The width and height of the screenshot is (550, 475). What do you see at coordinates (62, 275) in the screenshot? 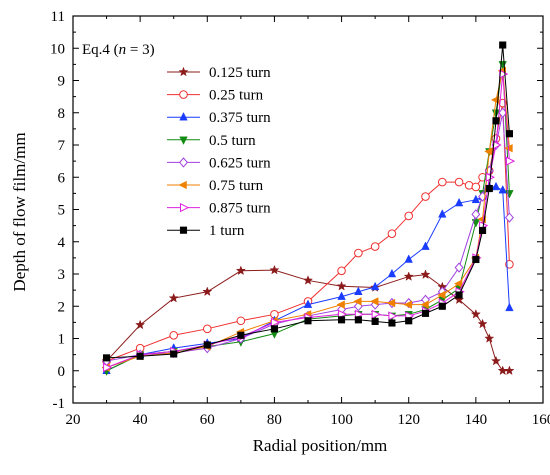
I see `y-tick-label: 3` at bounding box center [62, 275].